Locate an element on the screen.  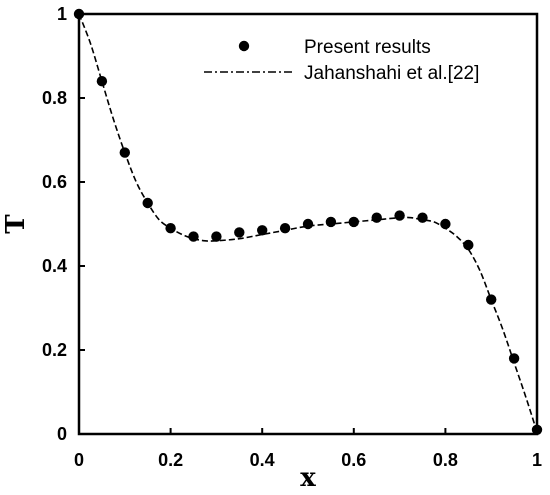
x-tick-label: 0.6 is located at coordinates (353, 460).